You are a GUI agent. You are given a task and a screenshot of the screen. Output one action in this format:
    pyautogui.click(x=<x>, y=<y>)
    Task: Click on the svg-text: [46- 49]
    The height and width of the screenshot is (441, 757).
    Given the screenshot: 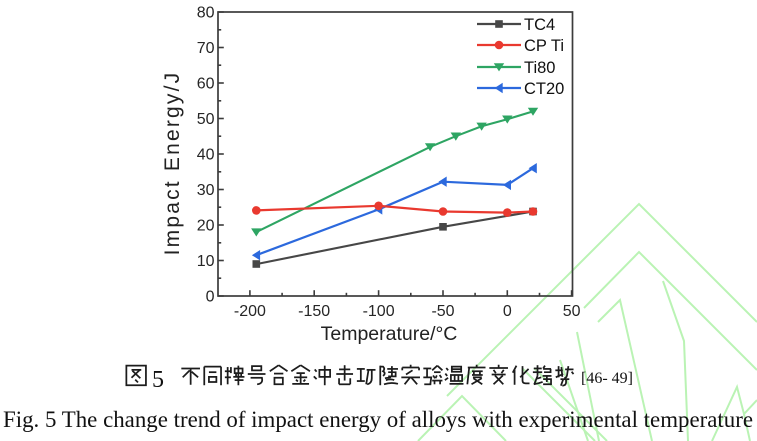 What is the action you would take?
    pyautogui.click(x=607, y=378)
    